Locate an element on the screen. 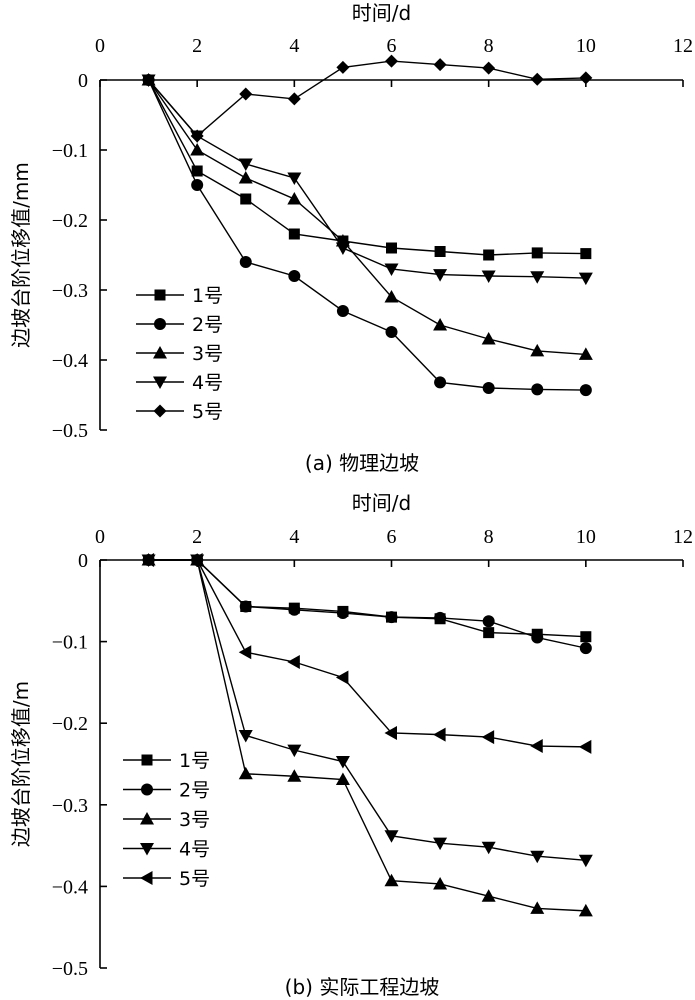 This screenshot has width=695, height=1000. legend-entry: 5号 is located at coordinates (179, 412).